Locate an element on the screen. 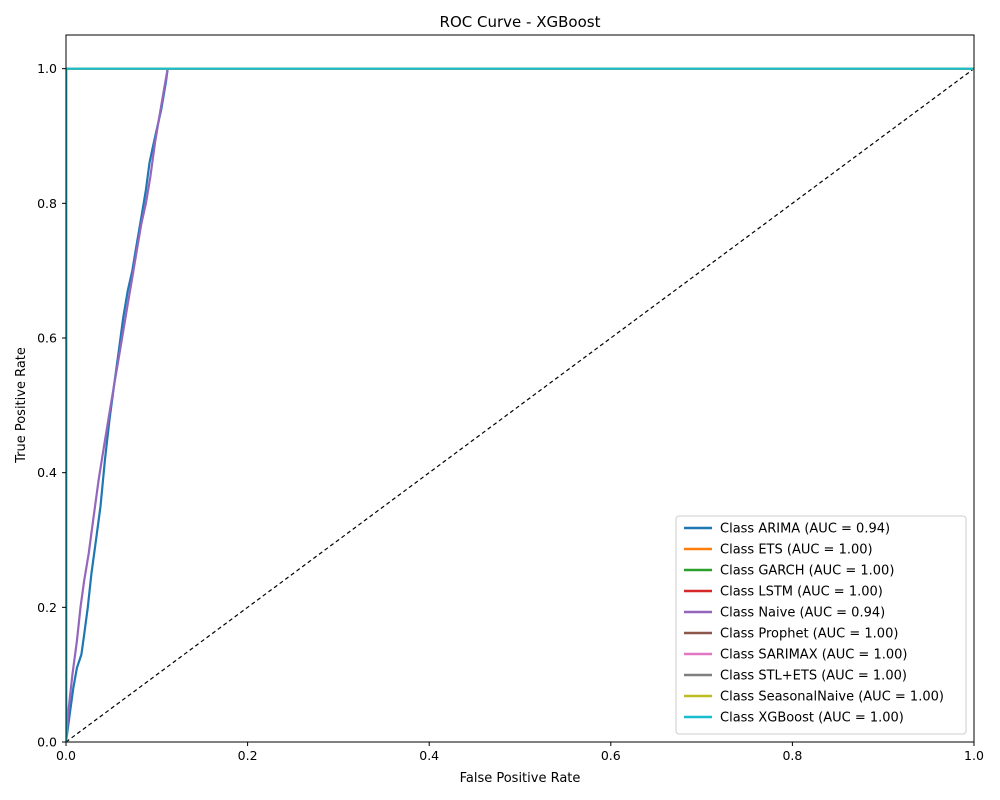 The height and width of the screenshot is (800, 1000). y-tick-label: 1.0 is located at coordinates (47, 68).